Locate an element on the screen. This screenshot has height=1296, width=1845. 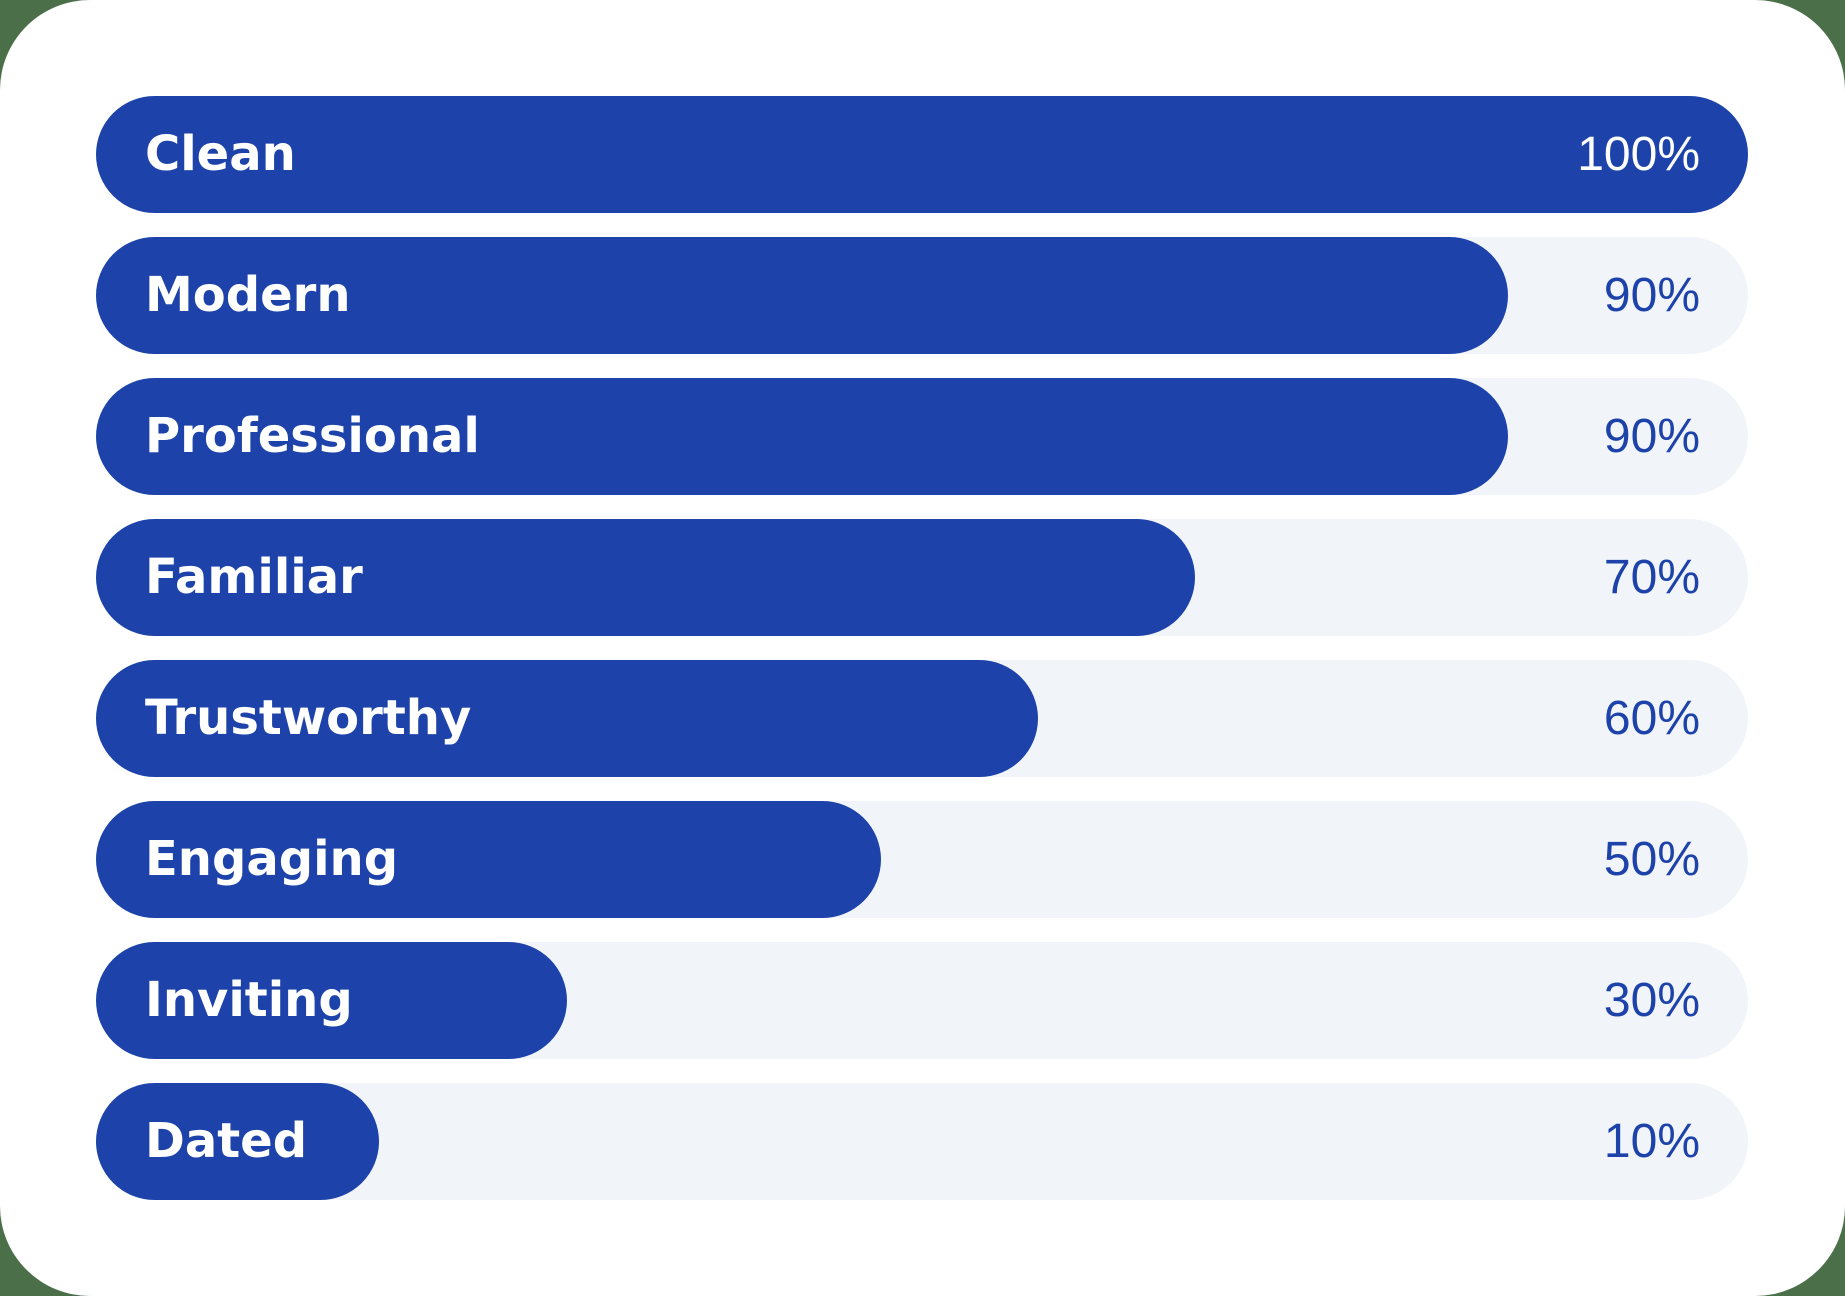
bar-row: Modern 90% is located at coordinates (922, 295).